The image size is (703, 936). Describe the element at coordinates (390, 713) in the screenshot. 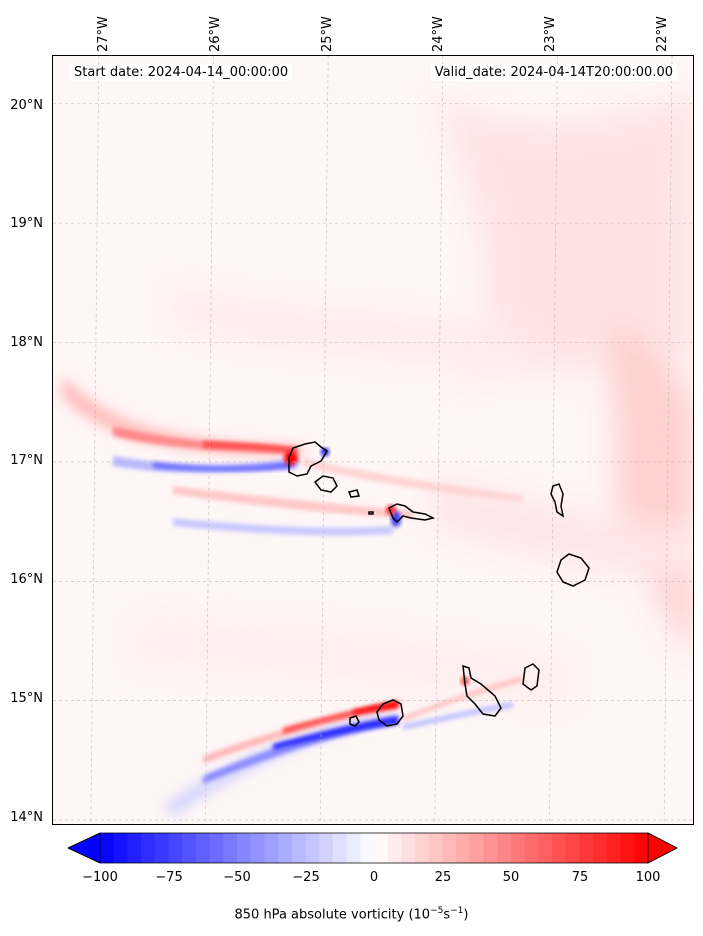

I see `island-fogo` at that location.